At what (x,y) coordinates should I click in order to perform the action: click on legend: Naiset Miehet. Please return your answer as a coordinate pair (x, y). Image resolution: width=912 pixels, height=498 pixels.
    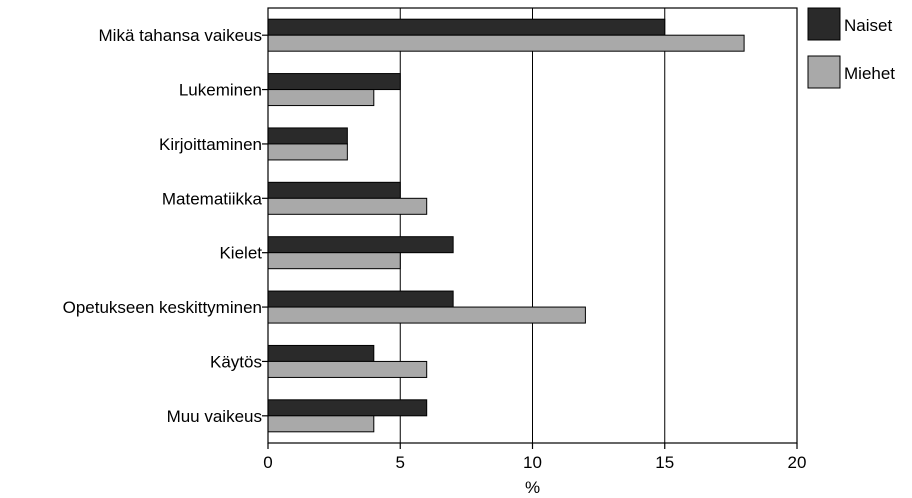
    Looking at the image, I should click on (851, 48).